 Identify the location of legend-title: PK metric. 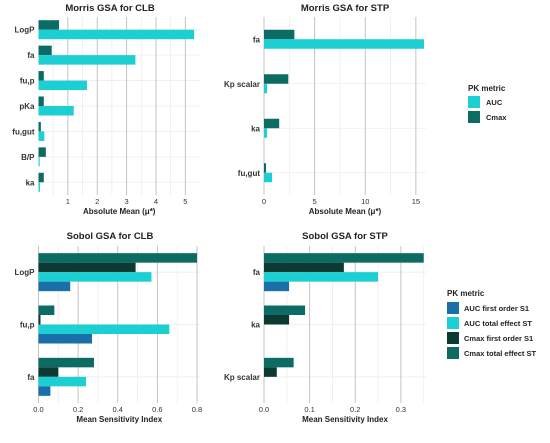
(466, 293).